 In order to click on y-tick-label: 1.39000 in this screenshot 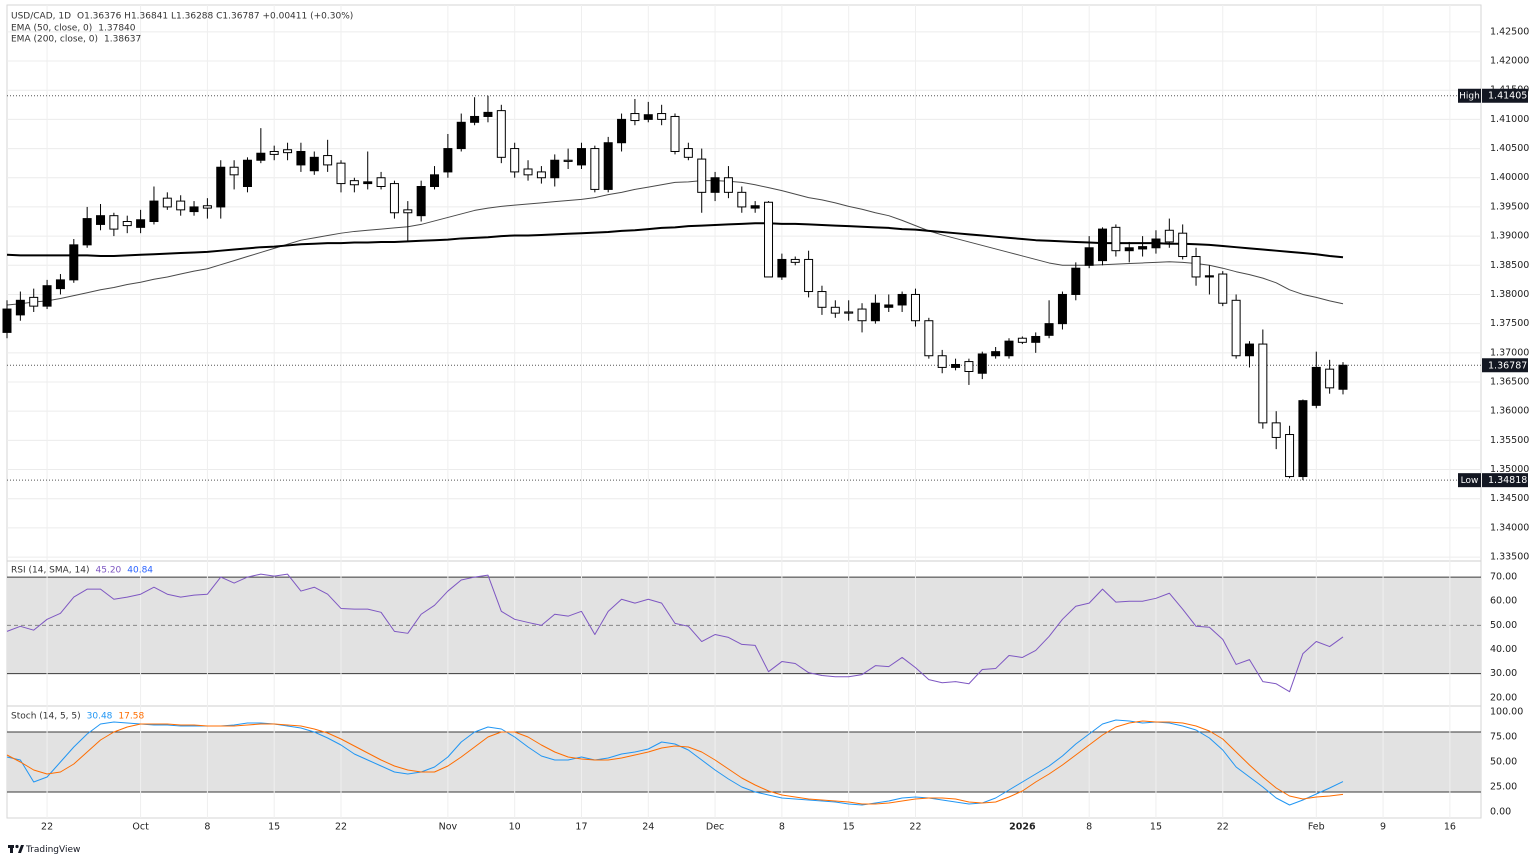, I will do `click(1509, 236)`.